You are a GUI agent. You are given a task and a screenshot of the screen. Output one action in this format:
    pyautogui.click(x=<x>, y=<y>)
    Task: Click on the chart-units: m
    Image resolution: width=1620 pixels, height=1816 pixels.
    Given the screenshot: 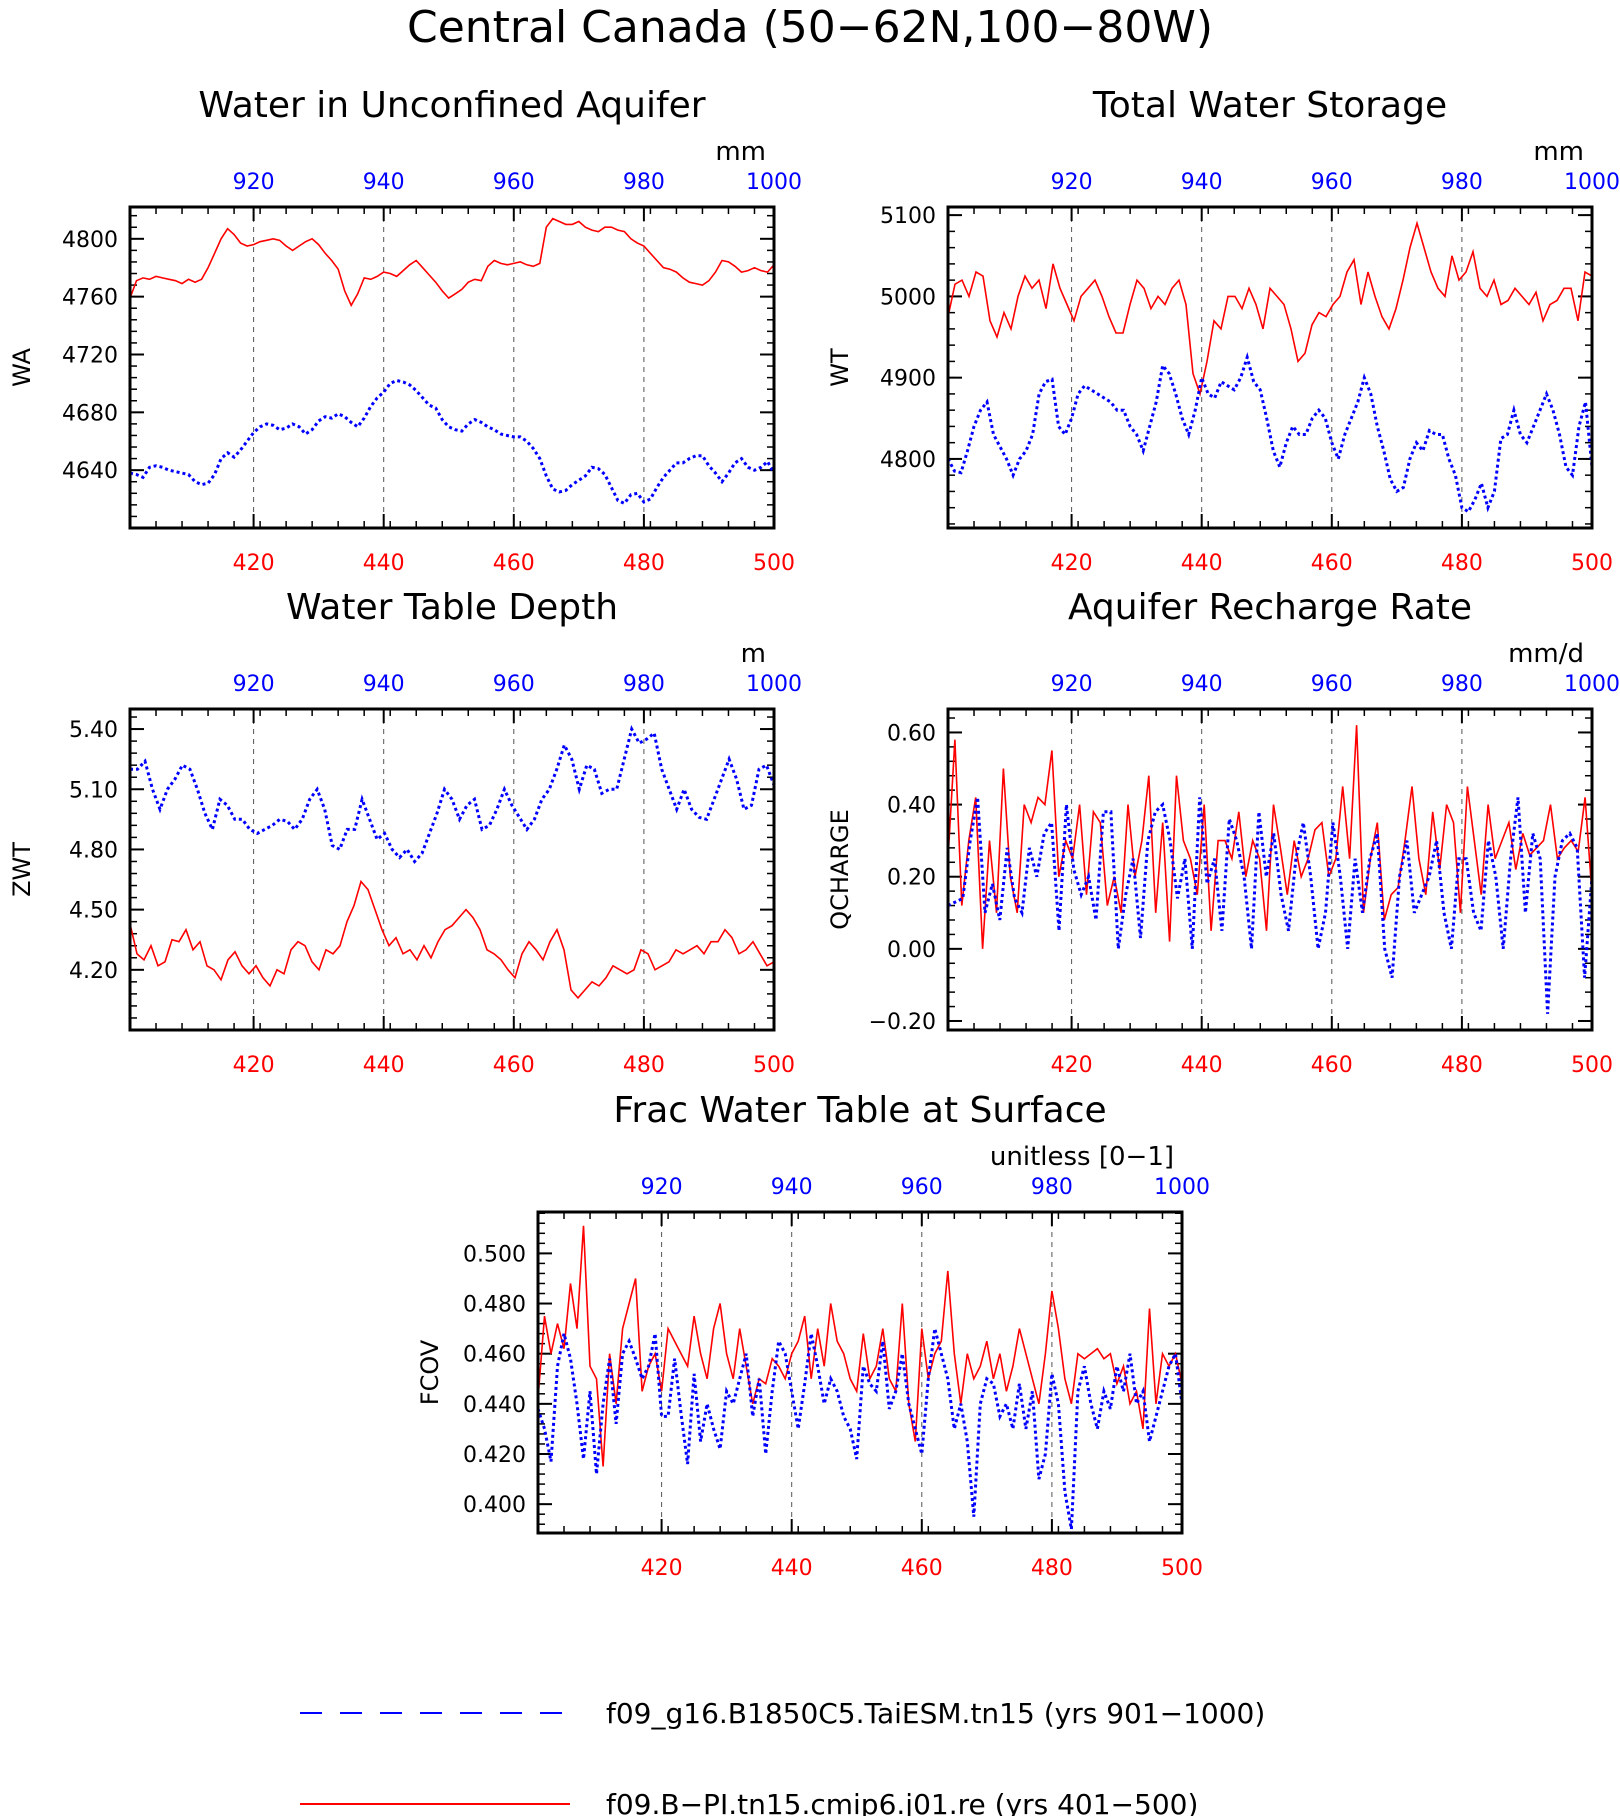 What is the action you would take?
    pyautogui.click(x=753, y=654)
    